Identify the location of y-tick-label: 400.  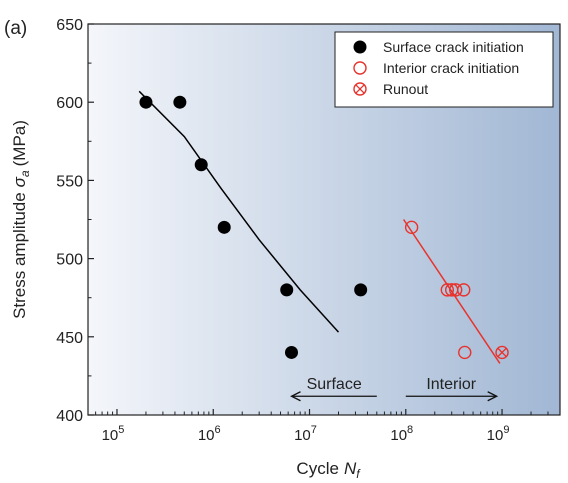
(69, 416).